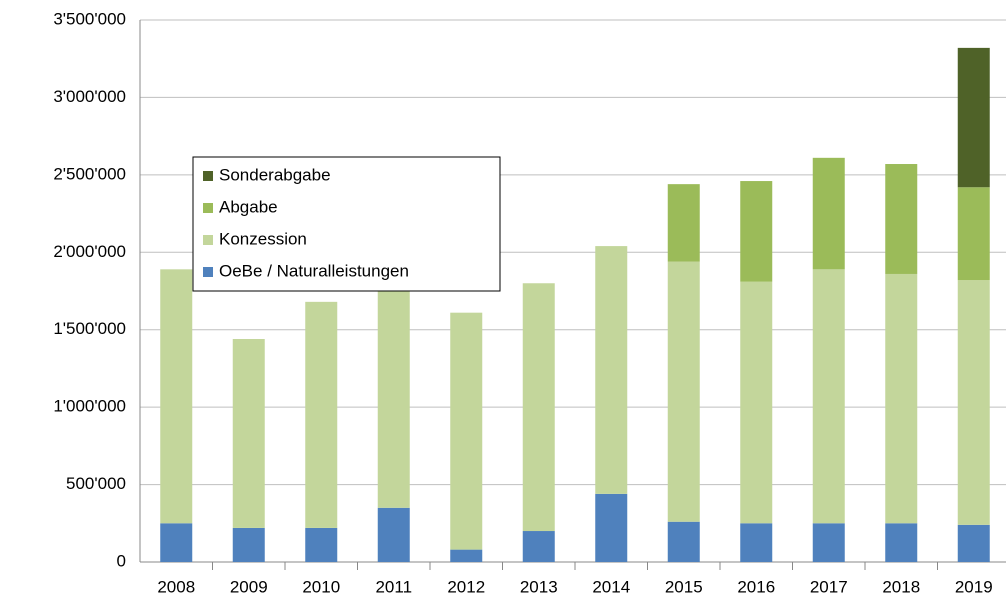 Image resolution: width=1006 pixels, height=607 pixels. What do you see at coordinates (684, 586) in the screenshot?
I see `x-tick-label: 2015` at bounding box center [684, 586].